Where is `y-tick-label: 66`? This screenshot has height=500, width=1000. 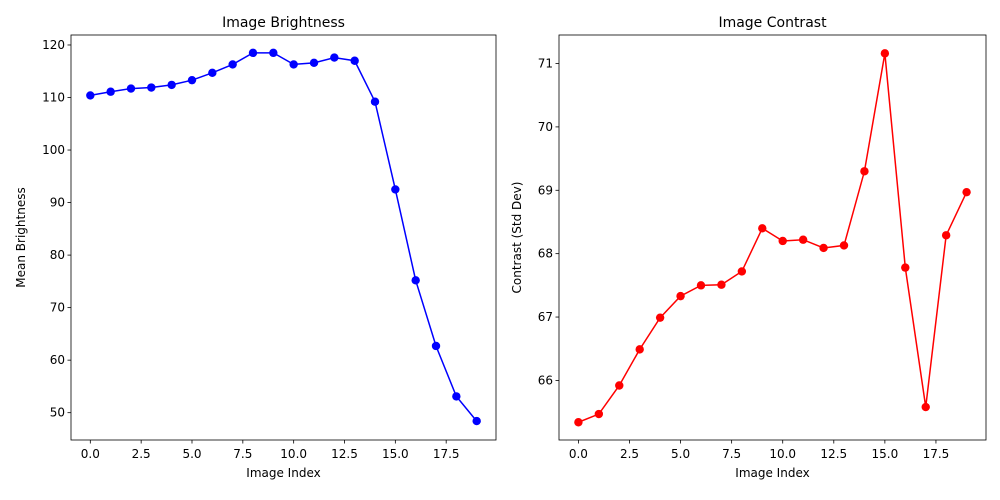
y-tick-label: 66 is located at coordinates (545, 380).